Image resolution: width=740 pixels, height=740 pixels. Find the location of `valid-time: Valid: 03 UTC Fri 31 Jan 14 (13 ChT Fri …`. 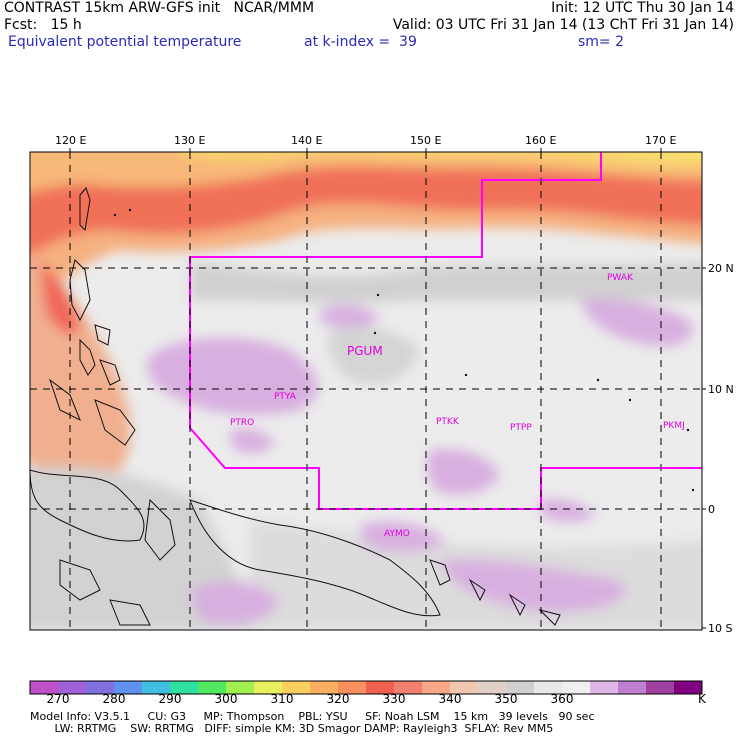

valid-time: Valid: 03 UTC Fri 31 Jan 14 (13 ChT Fri … is located at coordinates (563, 25).